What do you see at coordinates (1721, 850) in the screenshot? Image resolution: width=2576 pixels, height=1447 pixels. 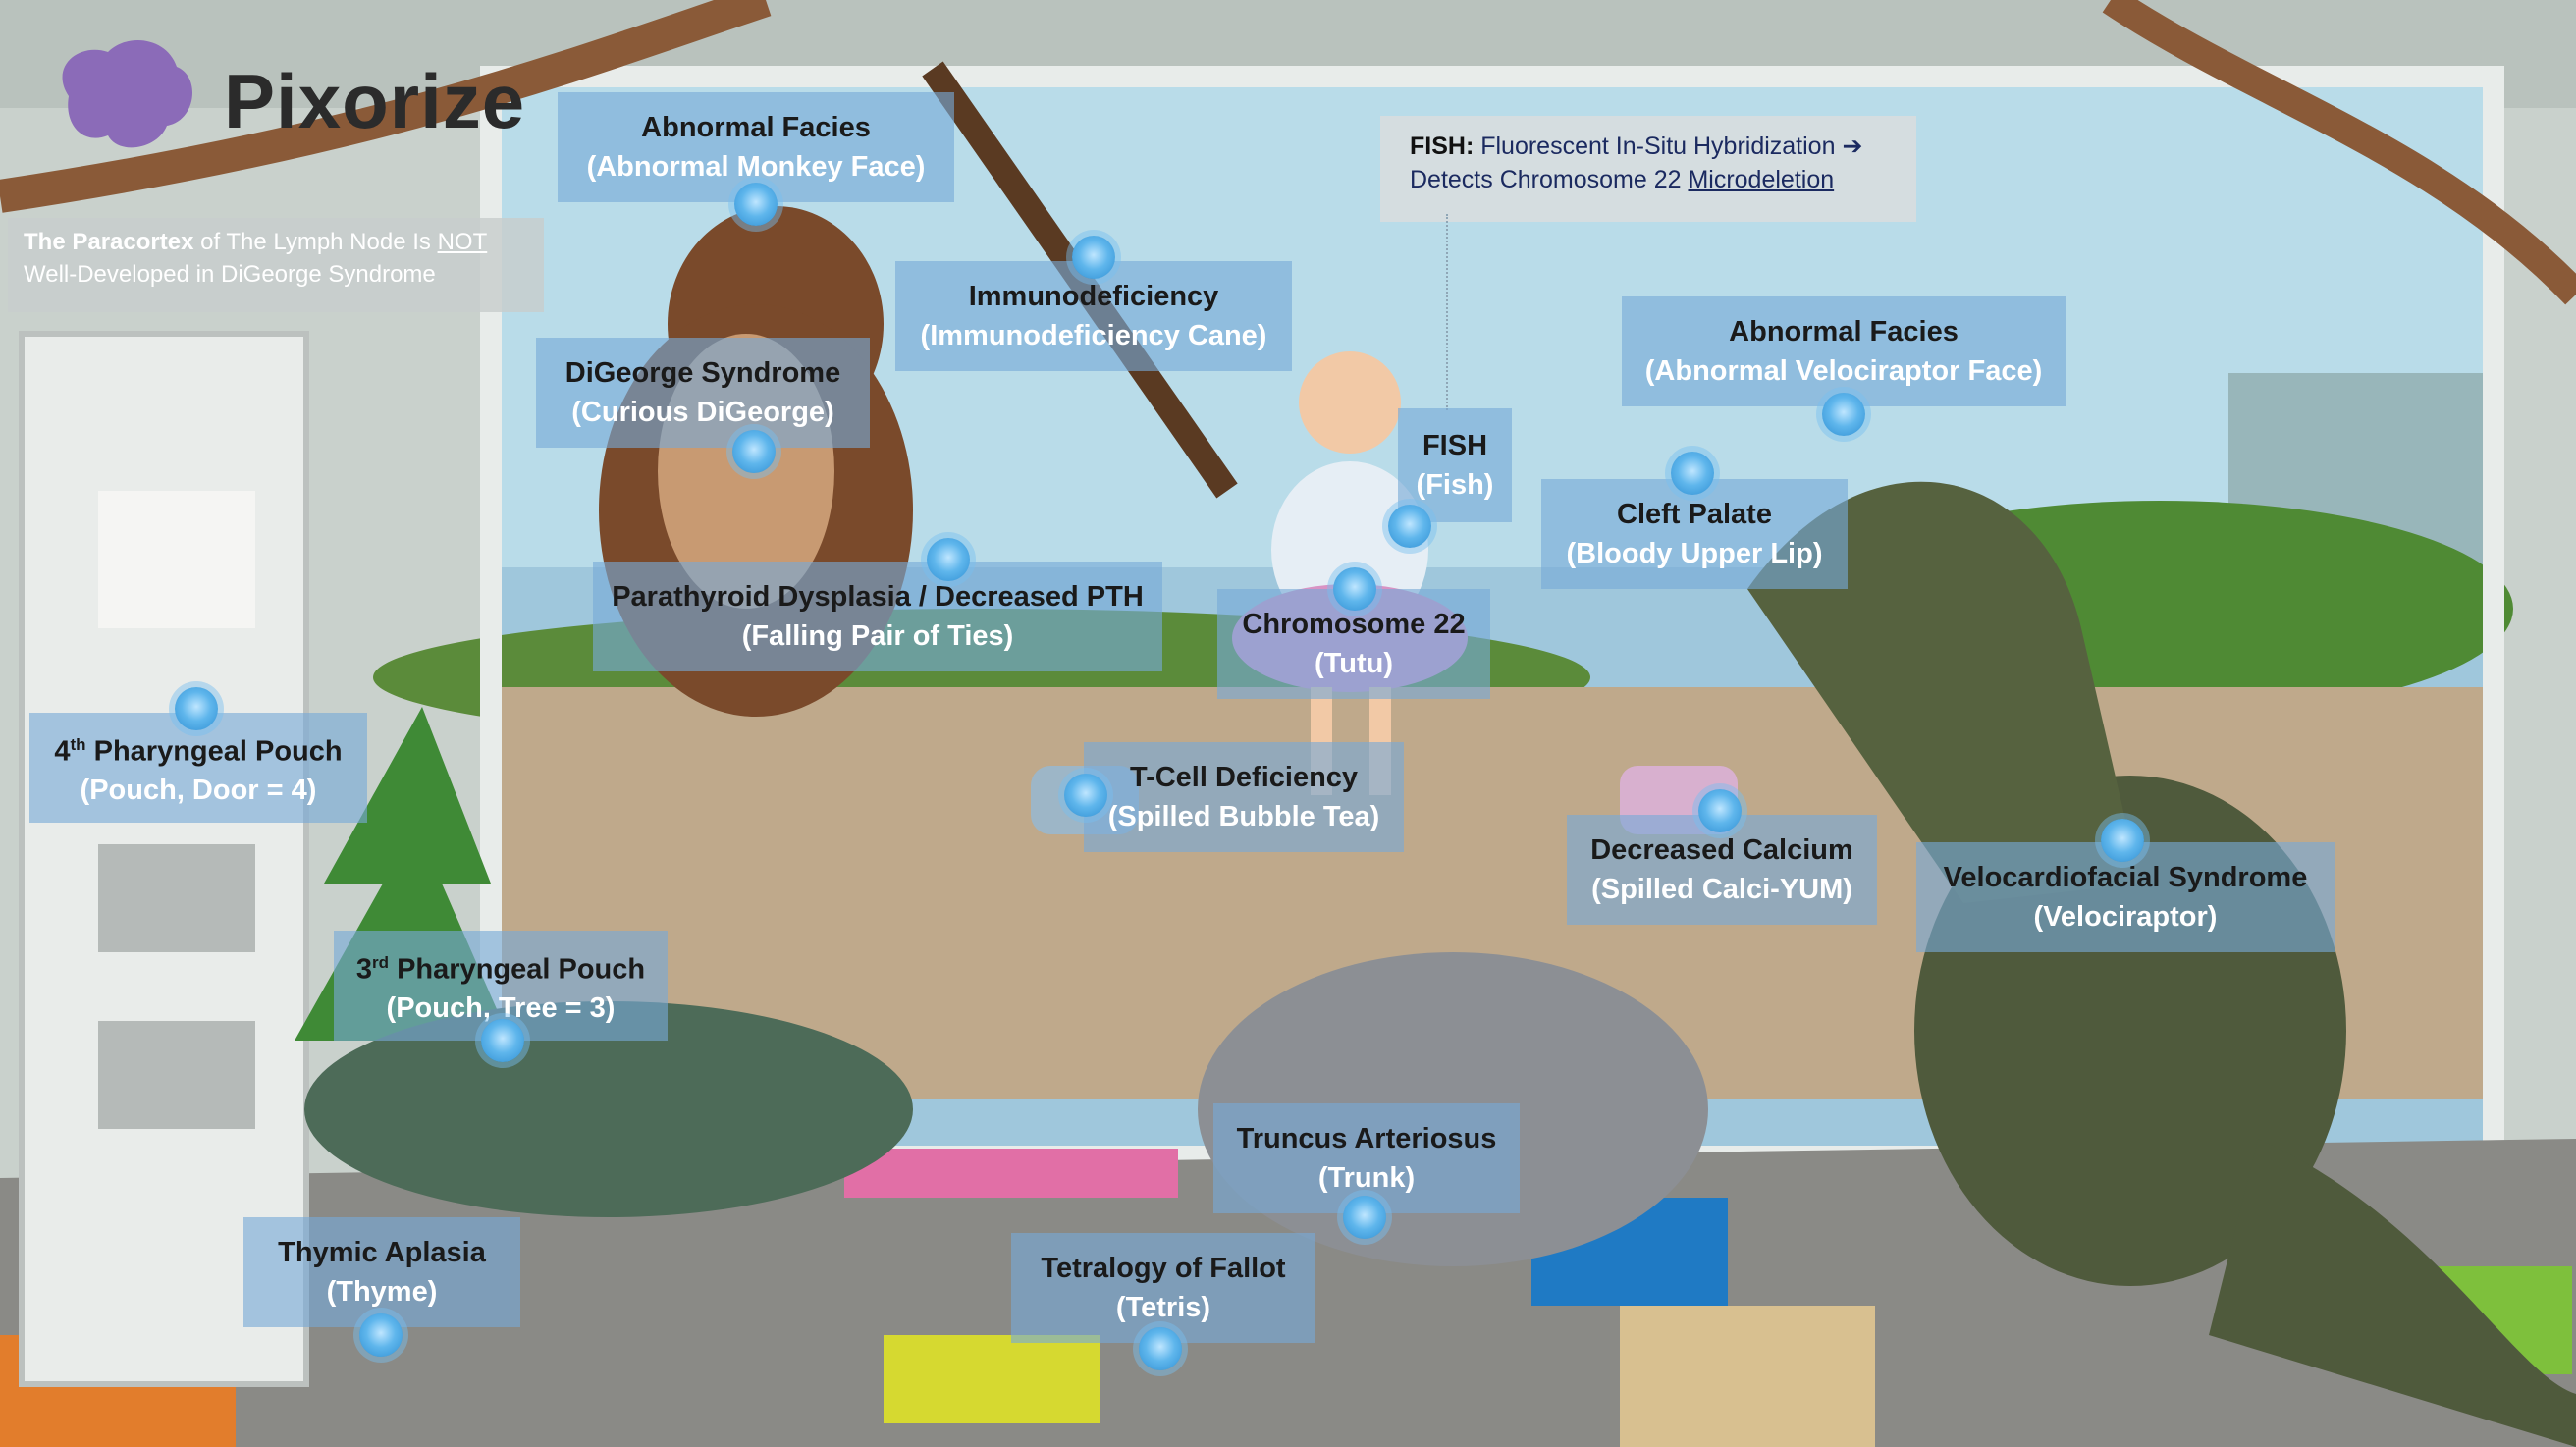 I see `label-title: Decreased Calcium` at bounding box center [1721, 850].